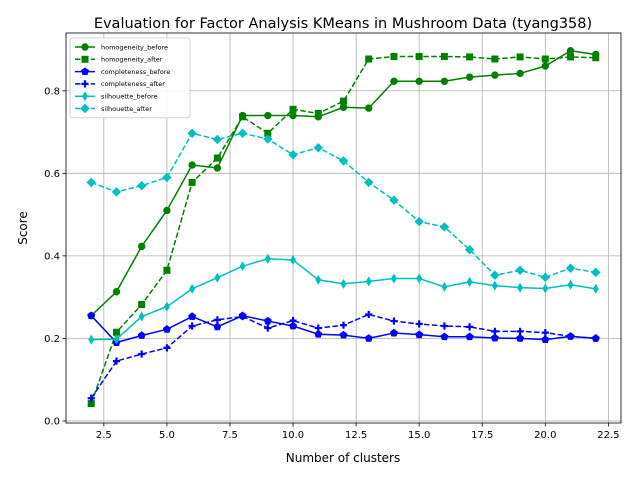 The height and width of the screenshot is (480, 640). What do you see at coordinates (135, 72) in the screenshot?
I see `legend-label: completeness_before` at bounding box center [135, 72].